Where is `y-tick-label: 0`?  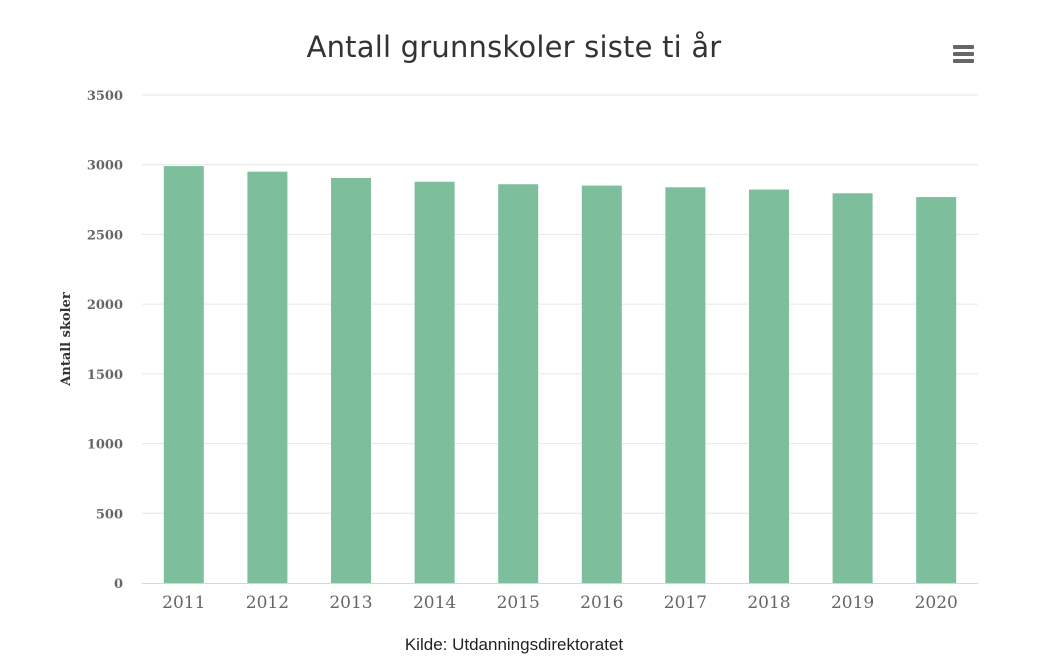 y-tick-label: 0 is located at coordinates (118, 584).